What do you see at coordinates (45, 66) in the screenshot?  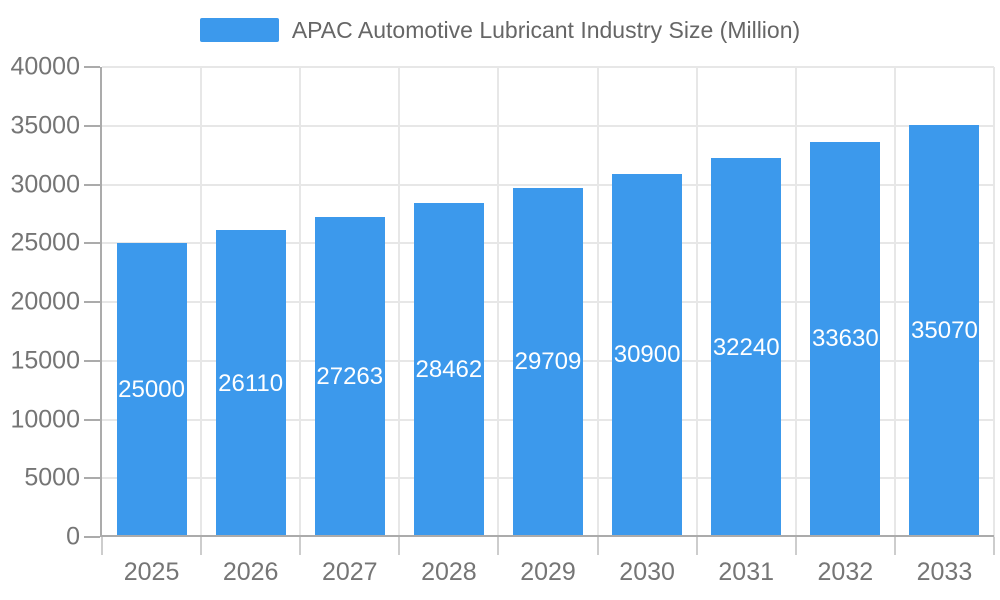 I see `y-tick-label: 40000` at bounding box center [45, 66].